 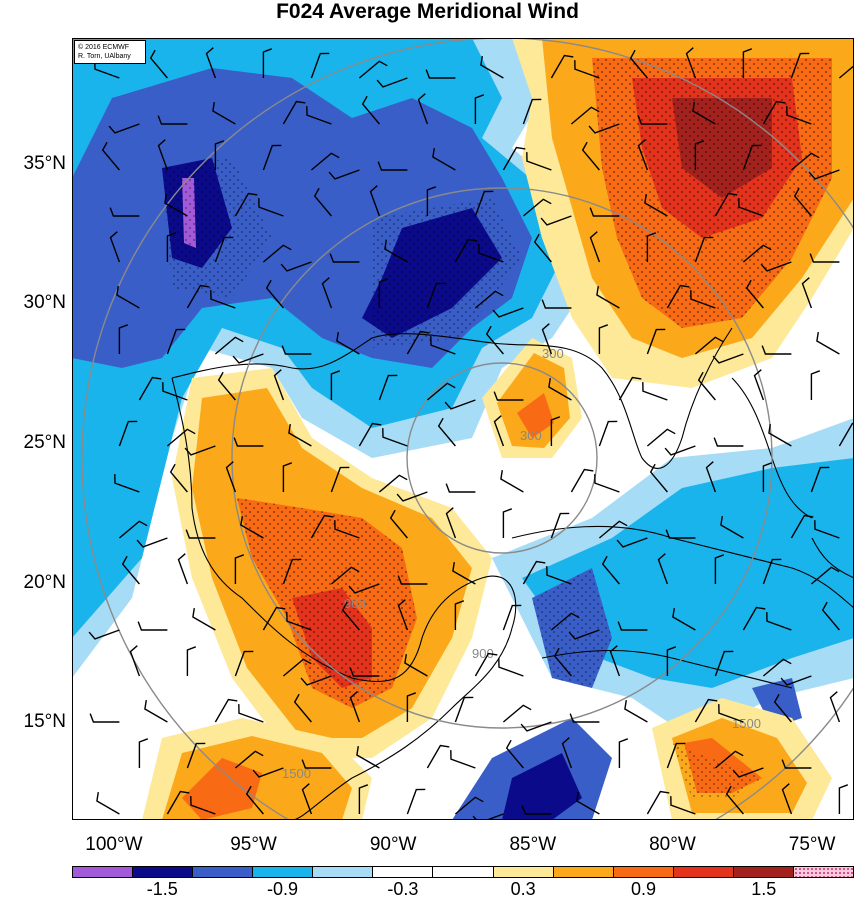 I want to click on ring-label-900: 900, so click(x=483, y=653).